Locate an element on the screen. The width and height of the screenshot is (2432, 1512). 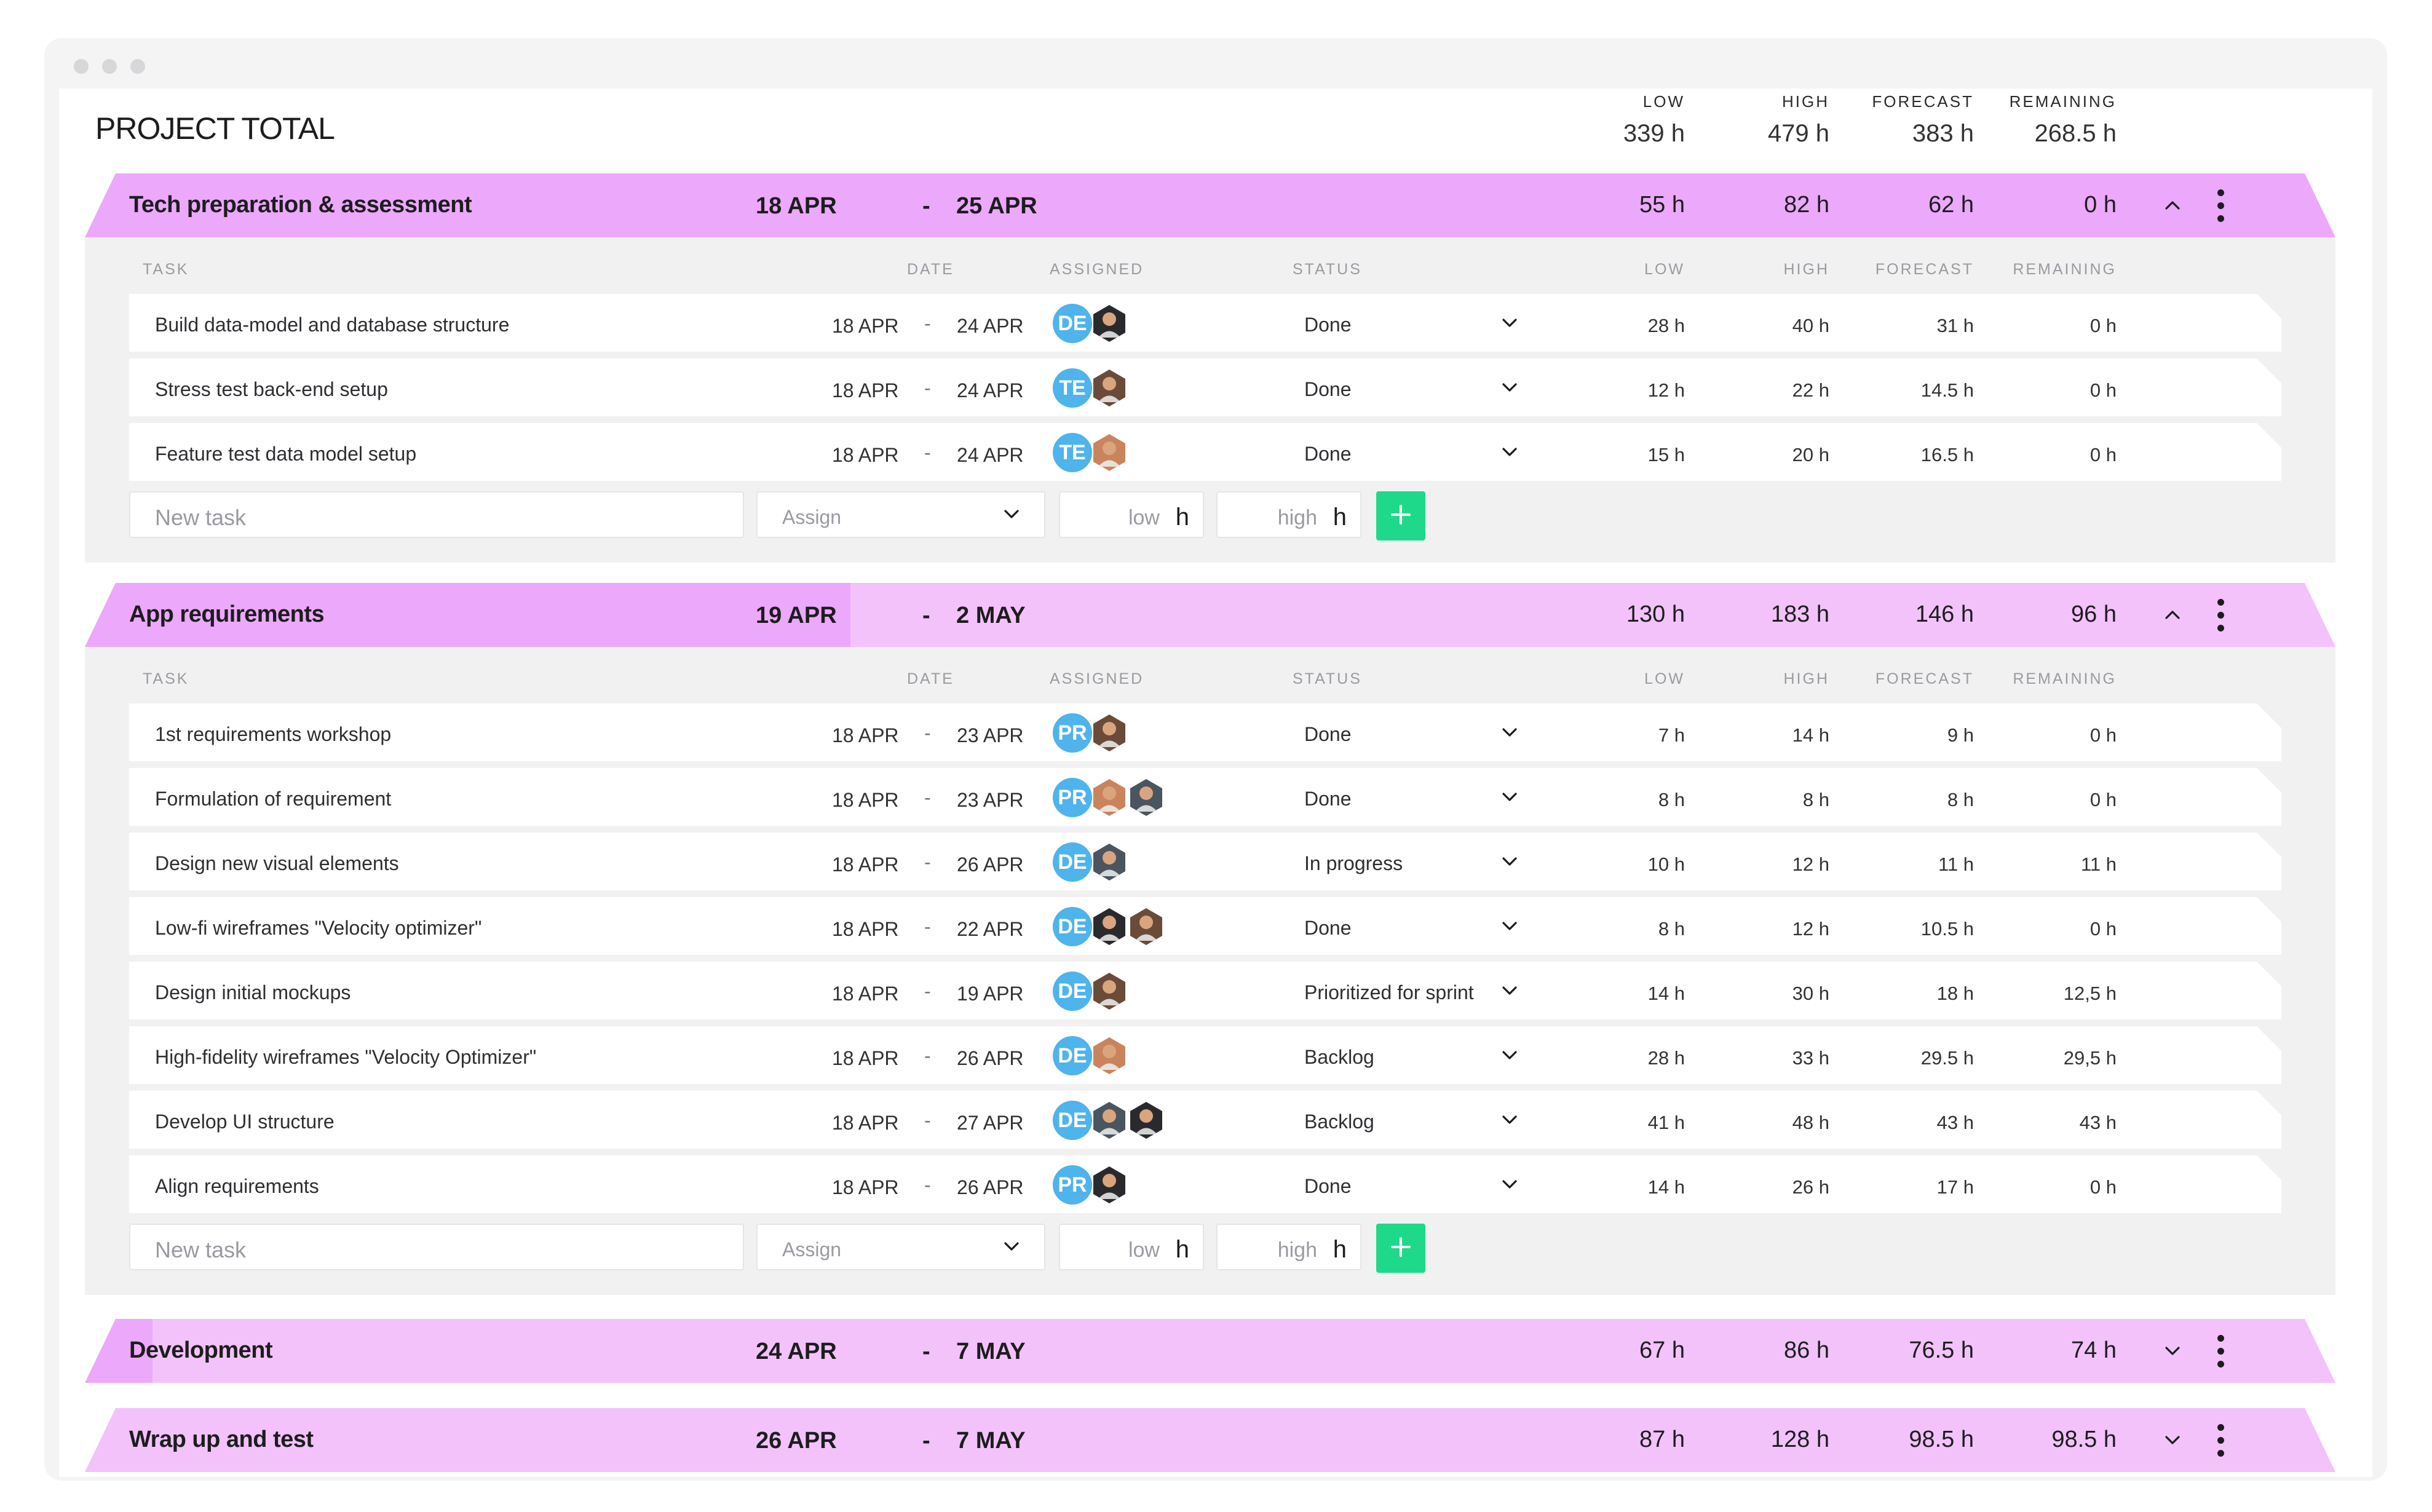
task-name: Feature test data model setup is located at coordinates (286, 454).